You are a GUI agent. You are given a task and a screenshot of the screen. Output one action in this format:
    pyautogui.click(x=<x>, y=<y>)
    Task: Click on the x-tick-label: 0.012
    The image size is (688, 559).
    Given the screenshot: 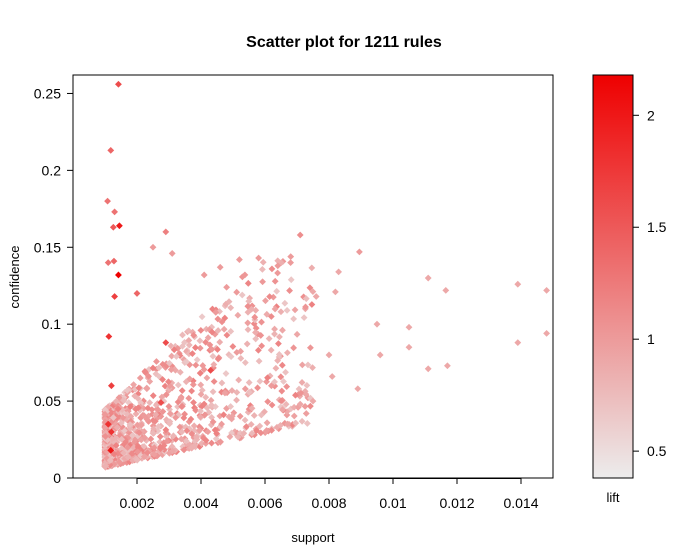 What is the action you would take?
    pyautogui.click(x=456, y=503)
    